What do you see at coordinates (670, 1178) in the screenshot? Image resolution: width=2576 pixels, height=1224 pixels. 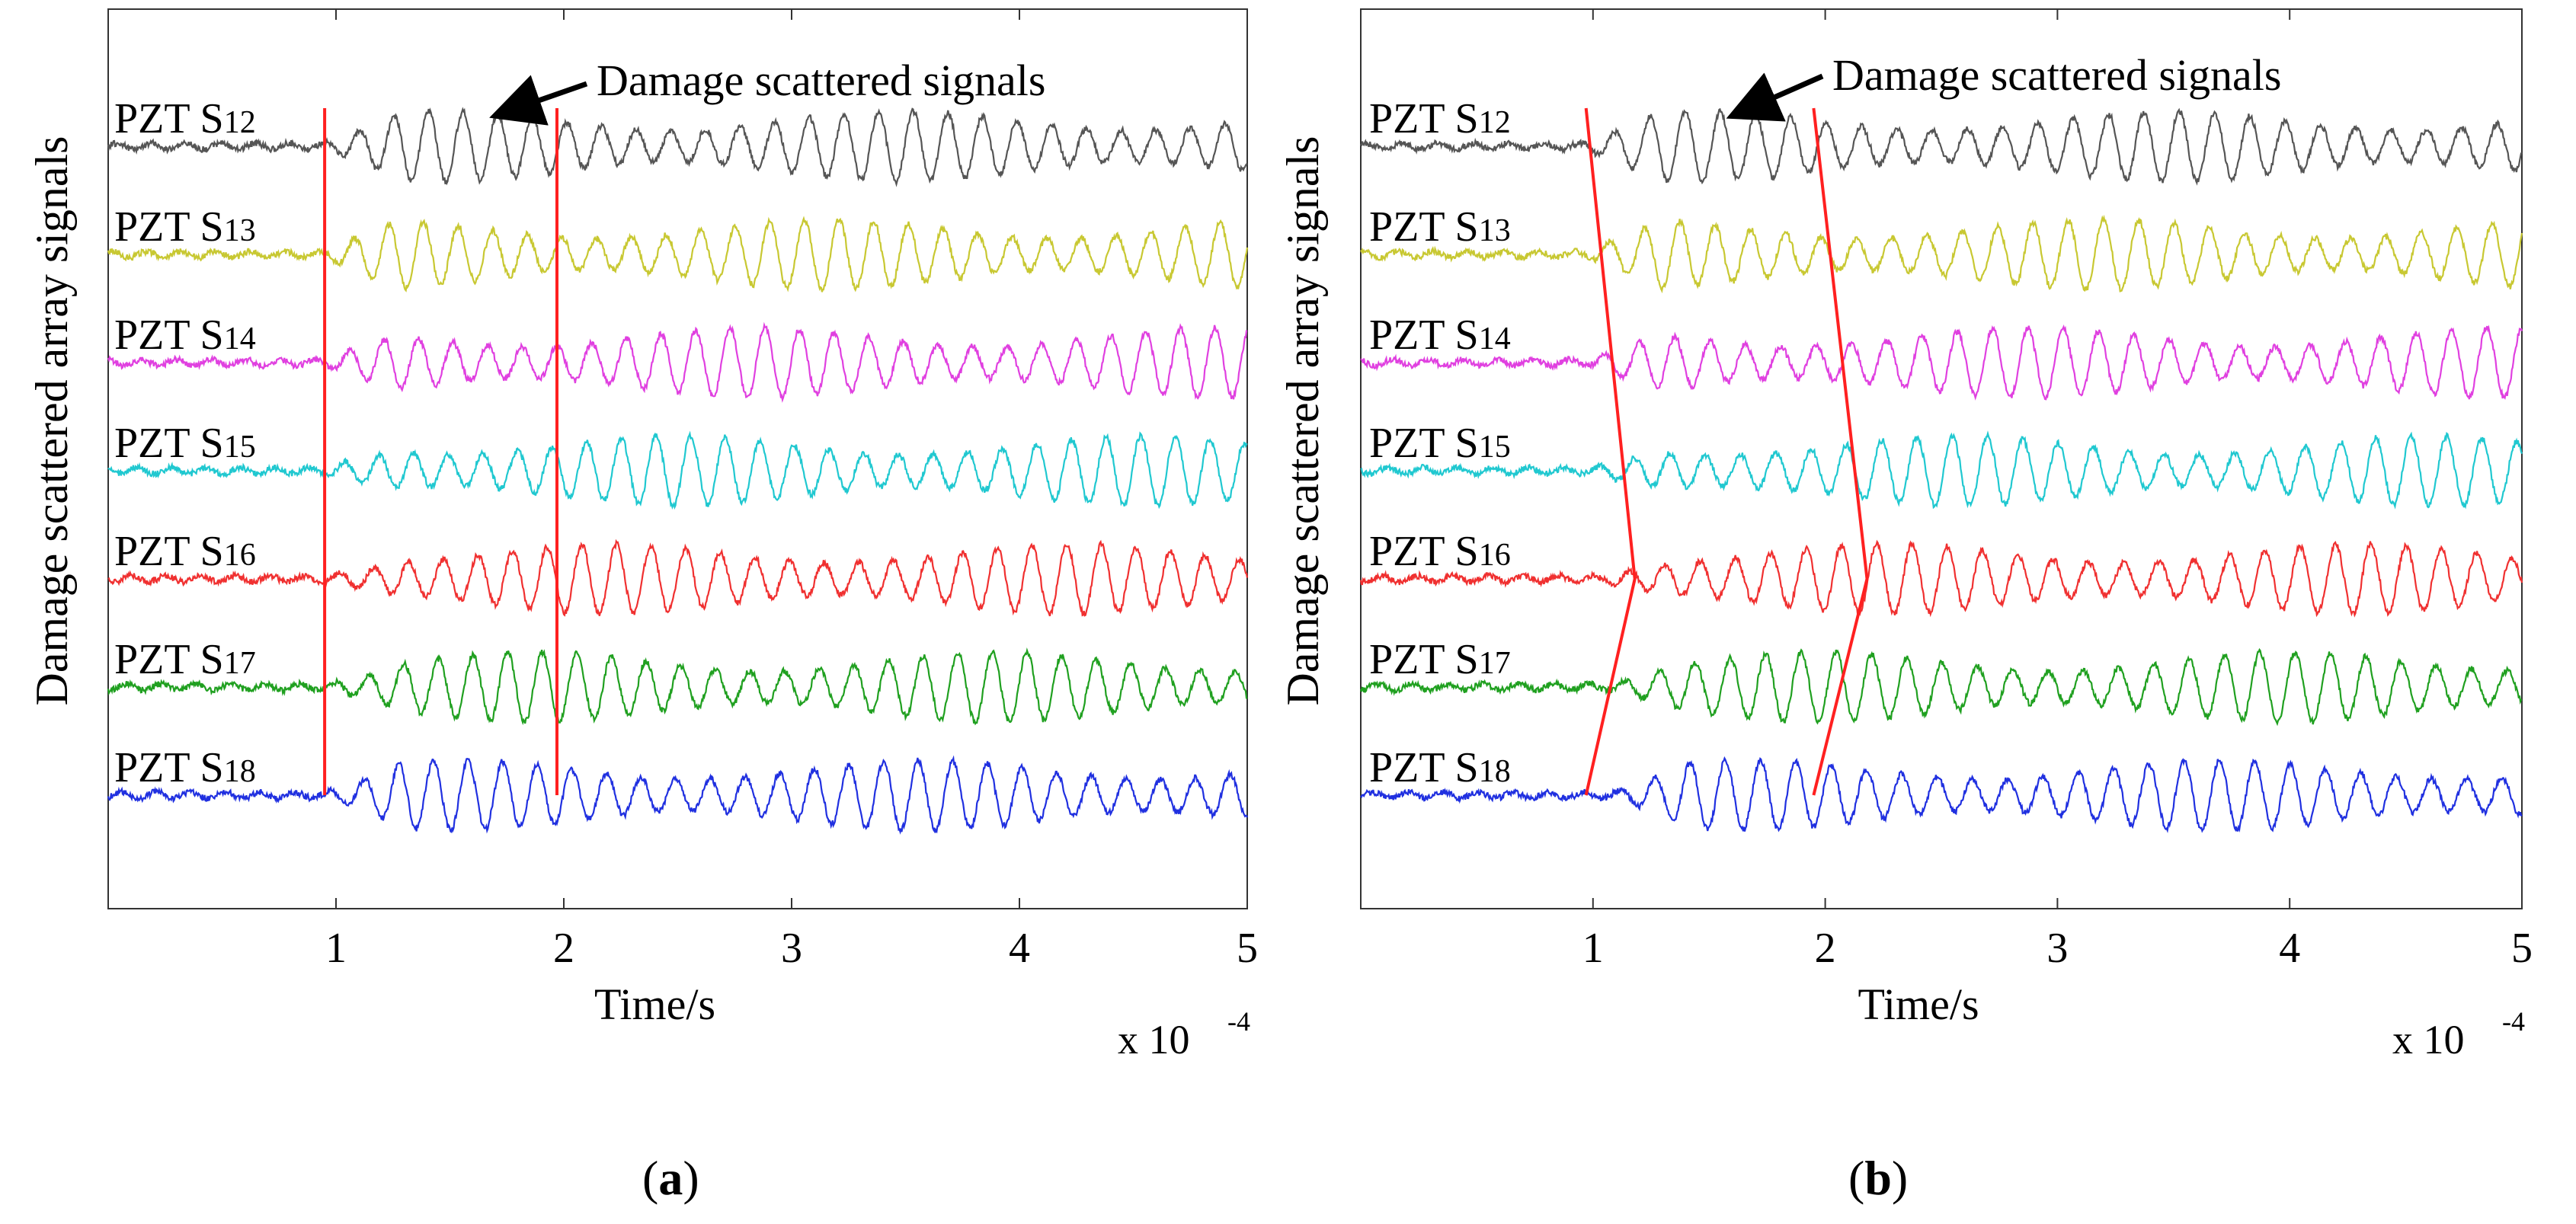 I see `panel-caption-a: (a)` at bounding box center [670, 1178].